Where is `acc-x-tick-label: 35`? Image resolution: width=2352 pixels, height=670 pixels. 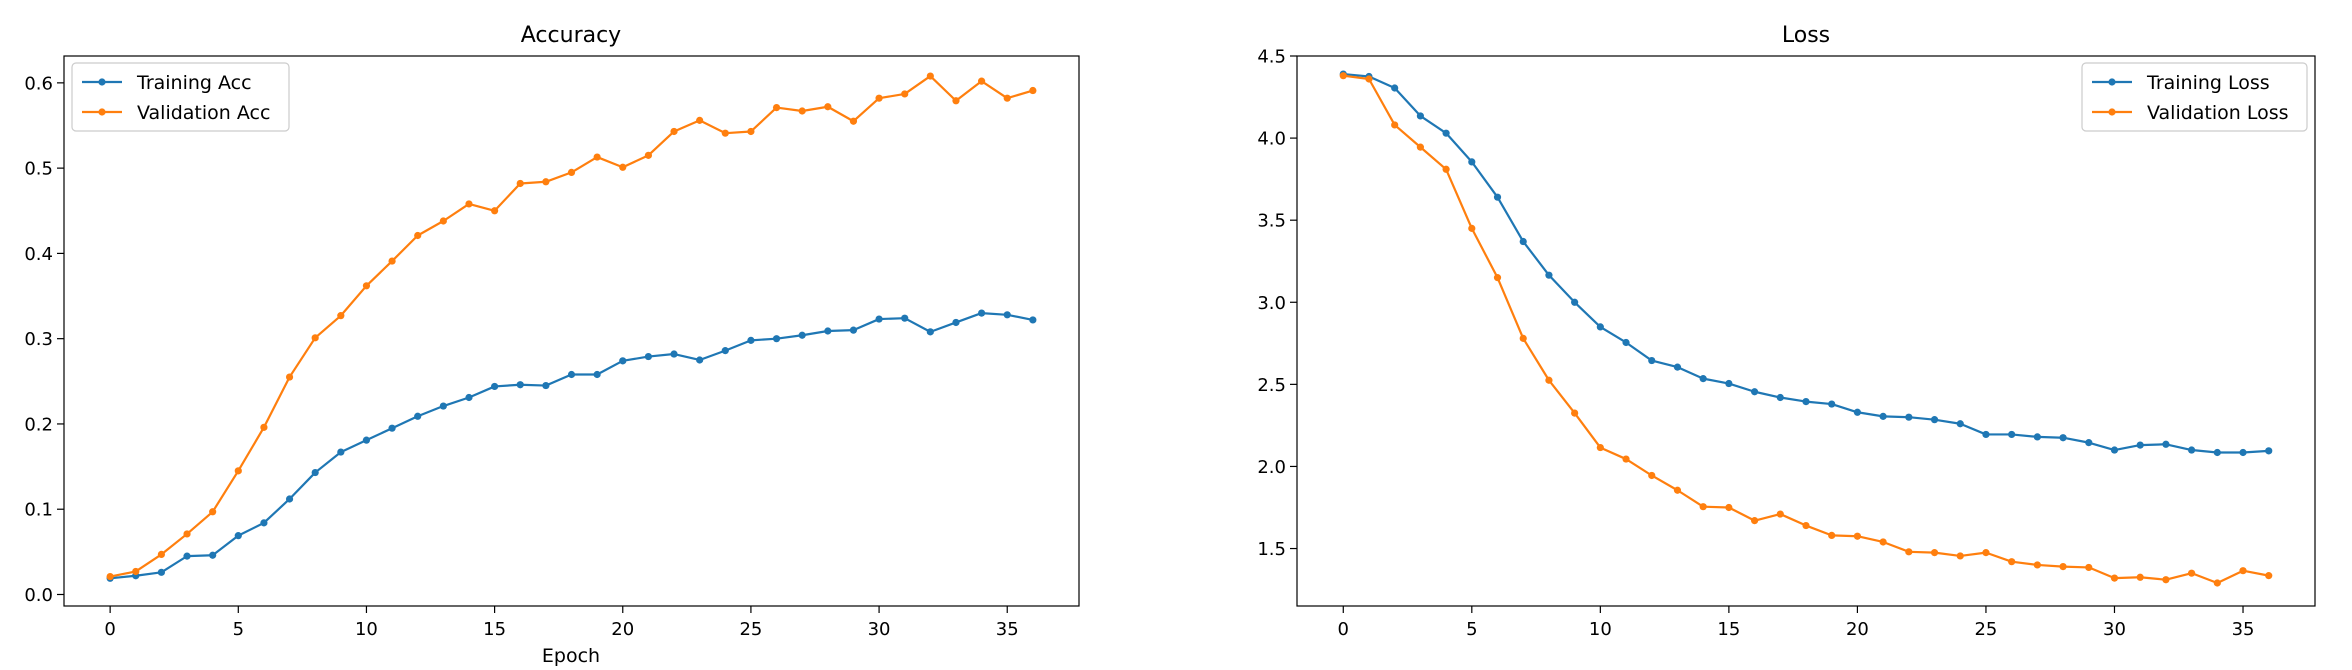
acc-x-tick-label: 35 is located at coordinates (1007, 629).